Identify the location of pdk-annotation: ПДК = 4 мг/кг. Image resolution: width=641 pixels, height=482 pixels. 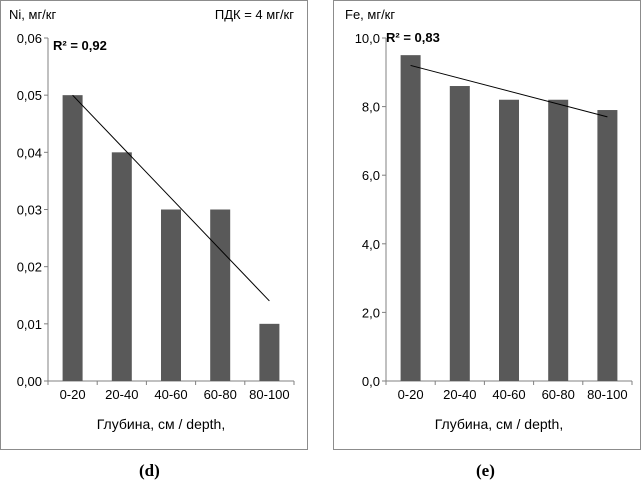
(254, 14).